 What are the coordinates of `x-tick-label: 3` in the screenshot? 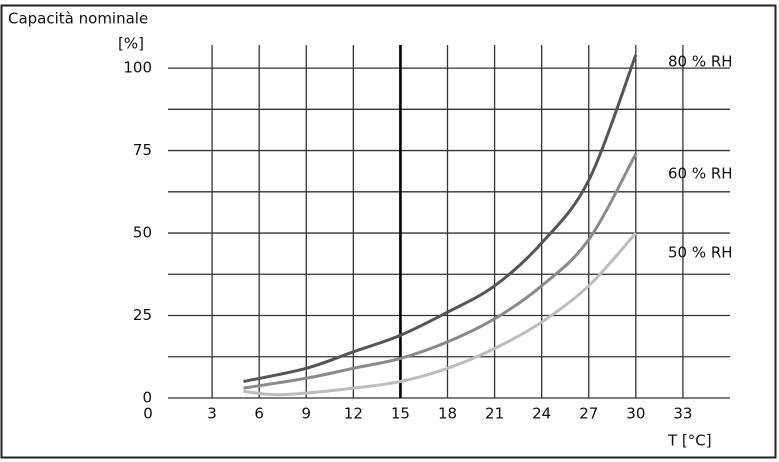 It's located at (212, 414).